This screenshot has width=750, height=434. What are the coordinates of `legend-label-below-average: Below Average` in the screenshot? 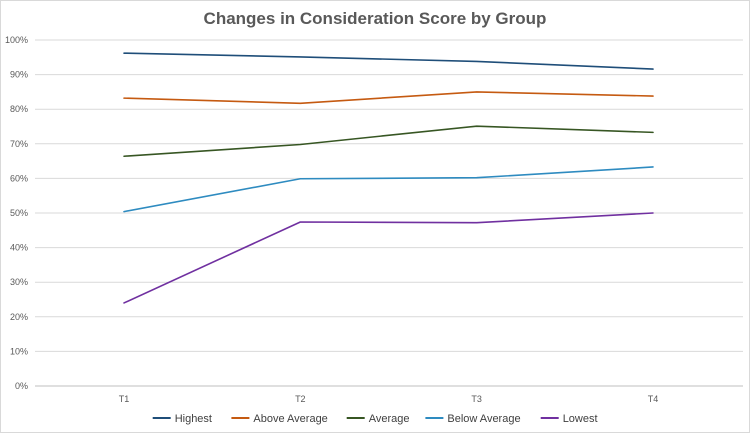 It's located at (483, 419).